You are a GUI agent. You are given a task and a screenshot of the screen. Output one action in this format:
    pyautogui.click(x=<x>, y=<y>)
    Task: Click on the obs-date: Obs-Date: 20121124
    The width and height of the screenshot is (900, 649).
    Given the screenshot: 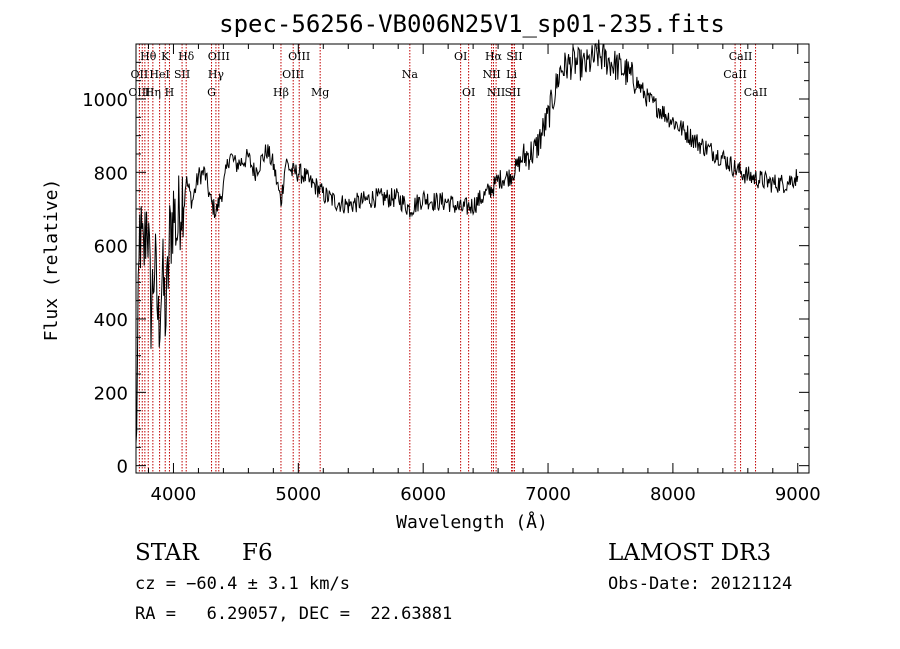 What is the action you would take?
    pyautogui.click(x=700, y=584)
    